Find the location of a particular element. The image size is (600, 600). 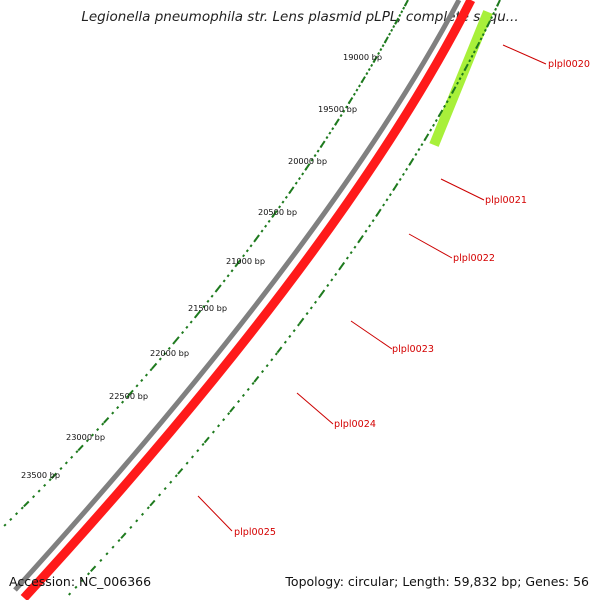

leader-plpl0021 is located at coordinates (462, 189).